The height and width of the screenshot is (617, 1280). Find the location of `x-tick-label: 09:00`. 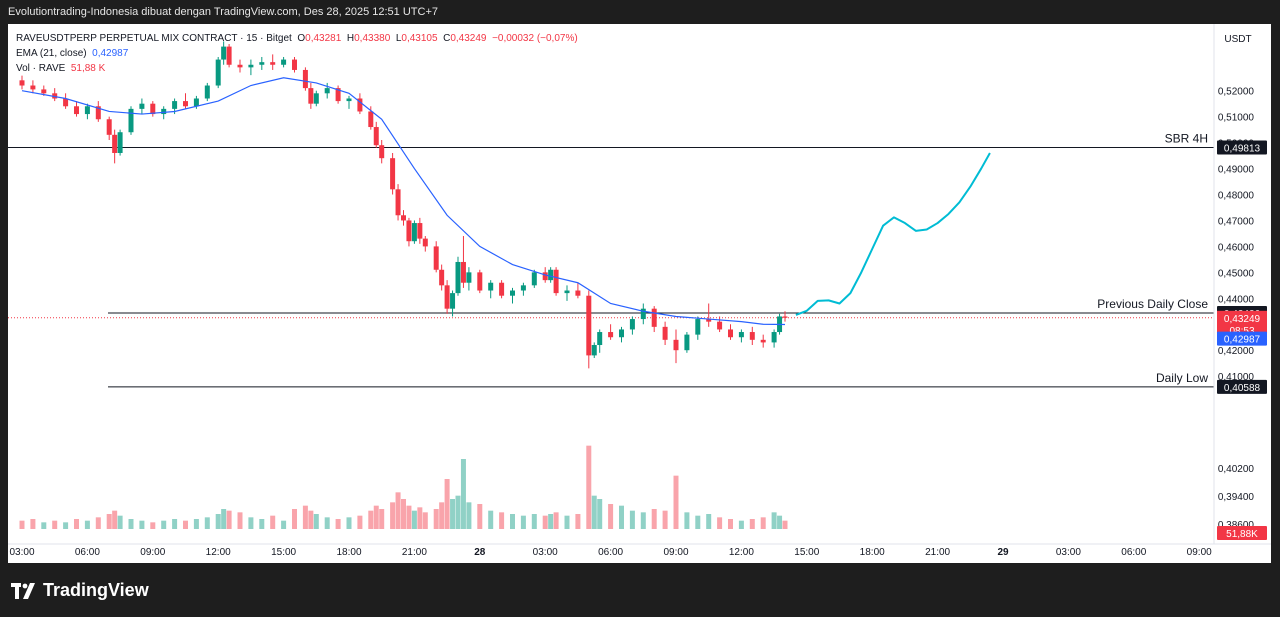

x-tick-label: 09:00 is located at coordinates (675, 552).